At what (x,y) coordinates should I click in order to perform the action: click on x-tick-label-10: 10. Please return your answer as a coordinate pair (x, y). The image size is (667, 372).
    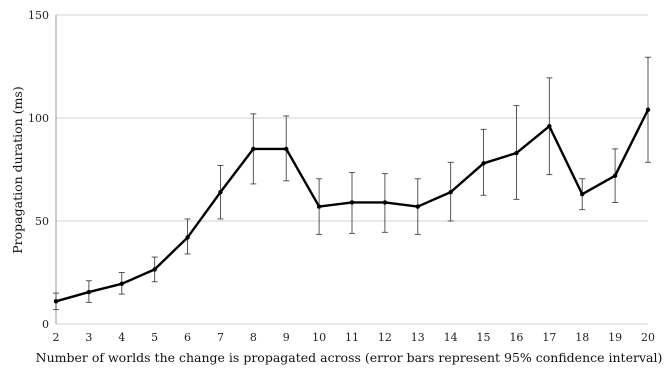
    Looking at the image, I should click on (319, 337).